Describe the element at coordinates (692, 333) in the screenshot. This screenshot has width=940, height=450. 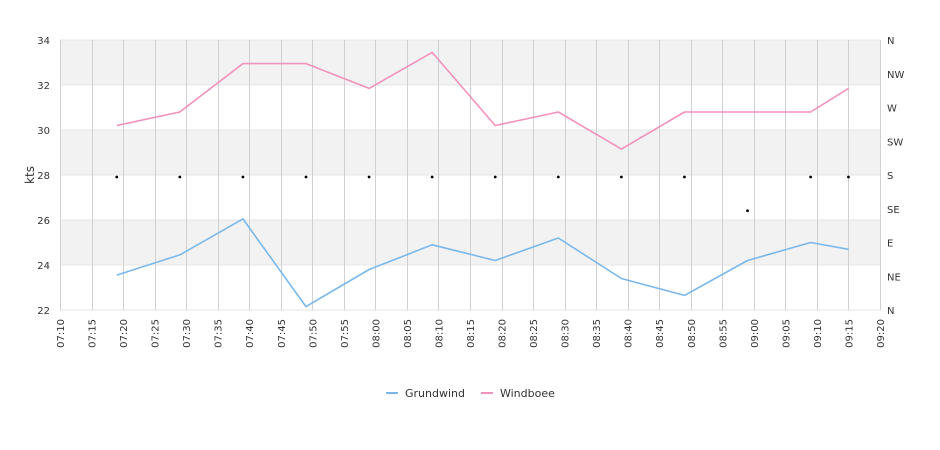
I see `x-tick-label: 08:50` at that location.